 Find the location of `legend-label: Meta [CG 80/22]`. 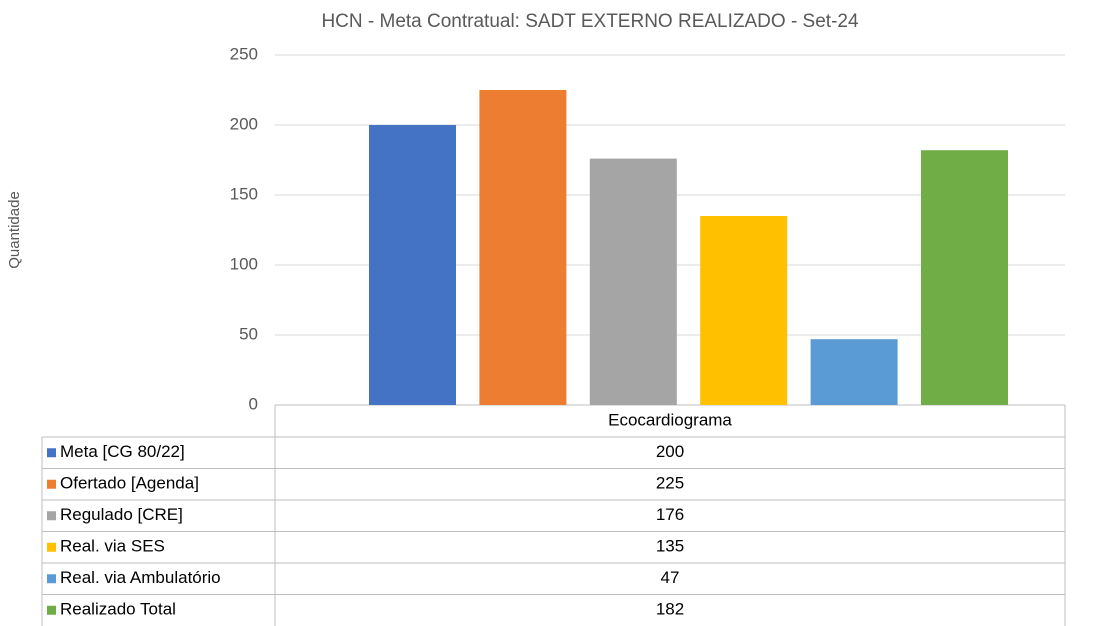

legend-label: Meta [CG 80/22] is located at coordinates (122, 451).